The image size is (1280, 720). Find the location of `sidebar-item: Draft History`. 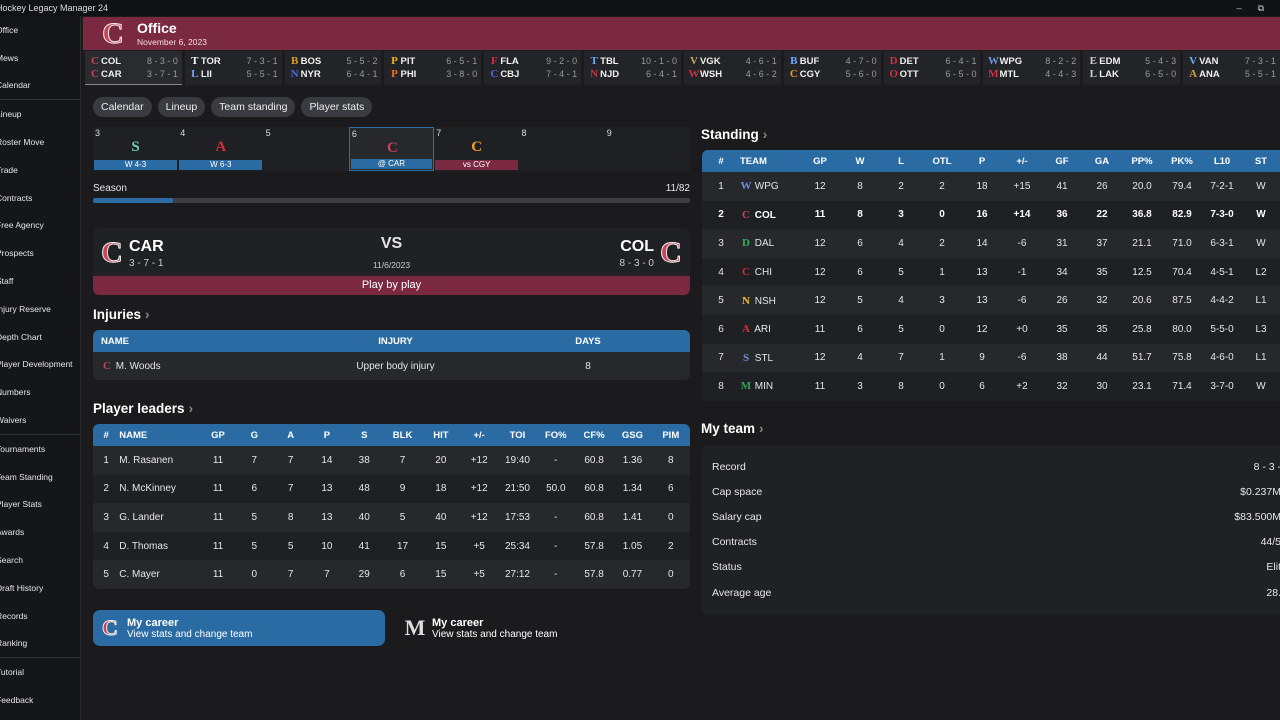

sidebar-item: Draft History is located at coordinates (22, 587).